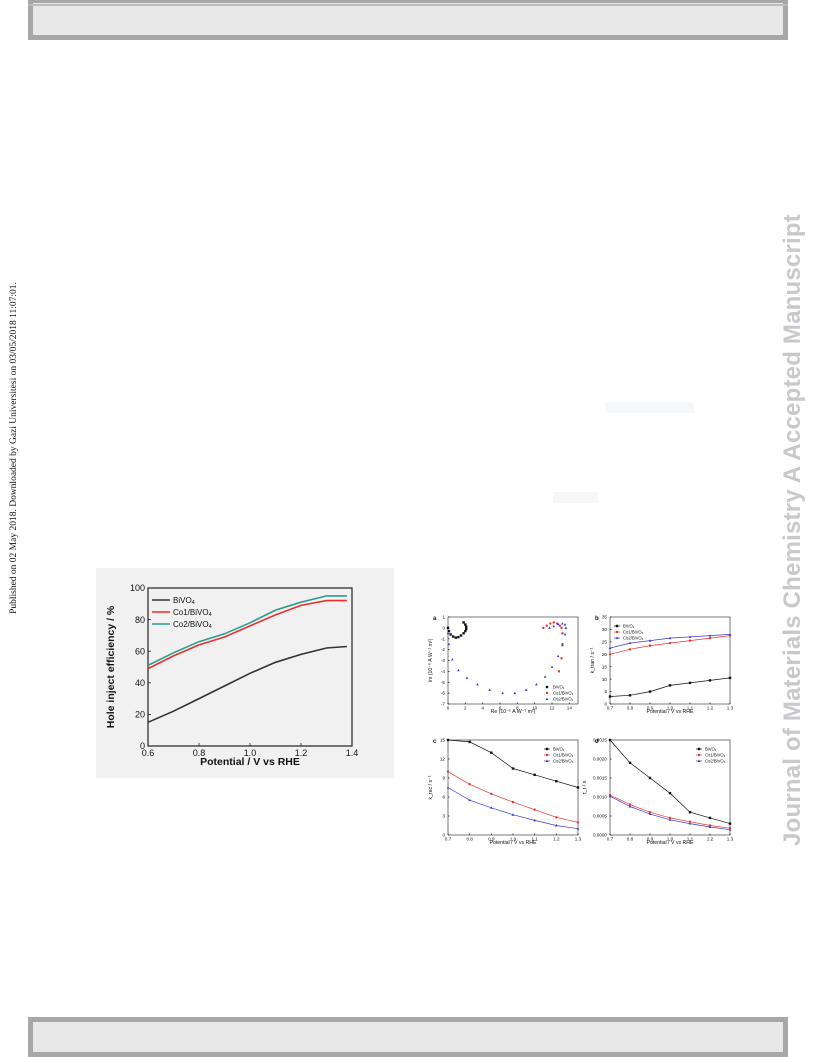 The image size is (816, 1057). What do you see at coordinates (443, 671) in the screenshot?
I see `y-tick-label: -4` at bounding box center [443, 671].